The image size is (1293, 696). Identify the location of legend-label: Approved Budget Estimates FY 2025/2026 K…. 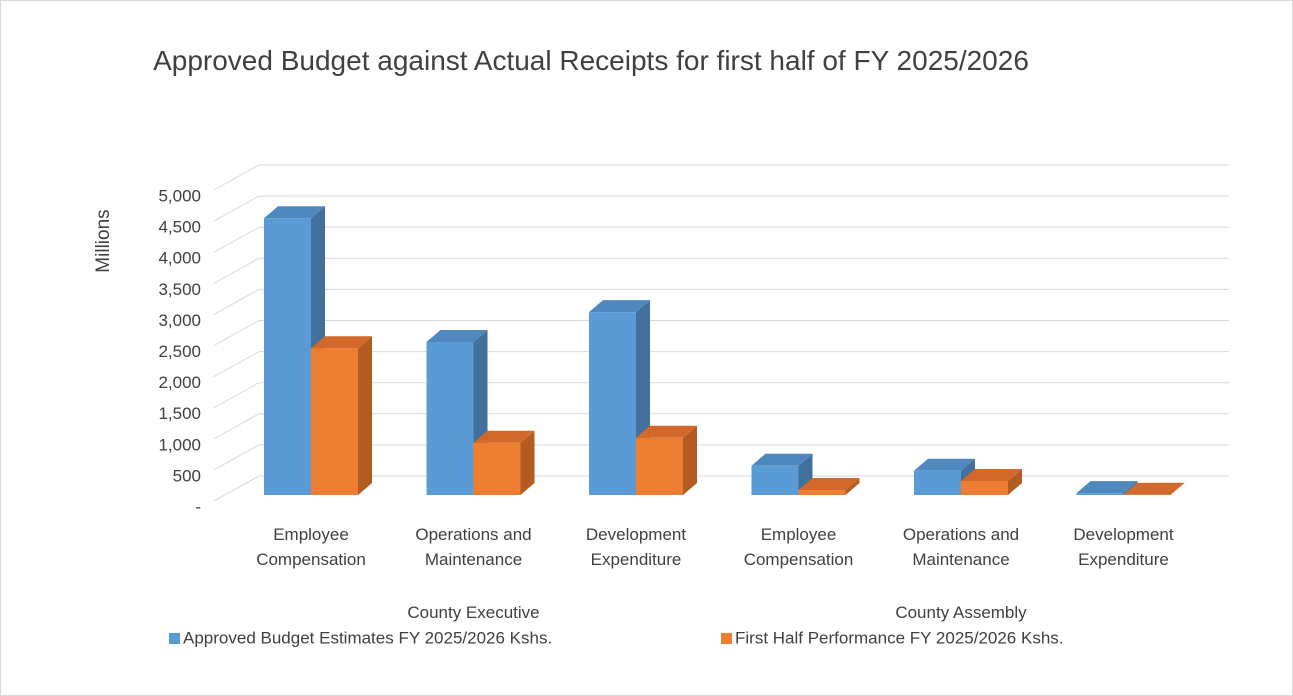
(367, 637).